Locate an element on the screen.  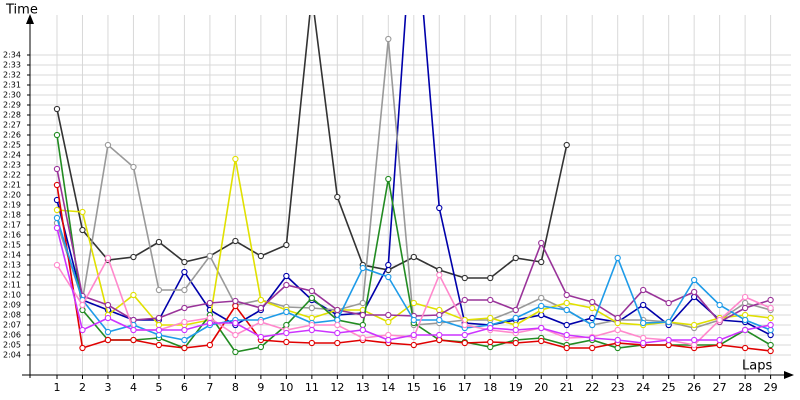
x-tick-label: 5 is located at coordinates (158, 387).